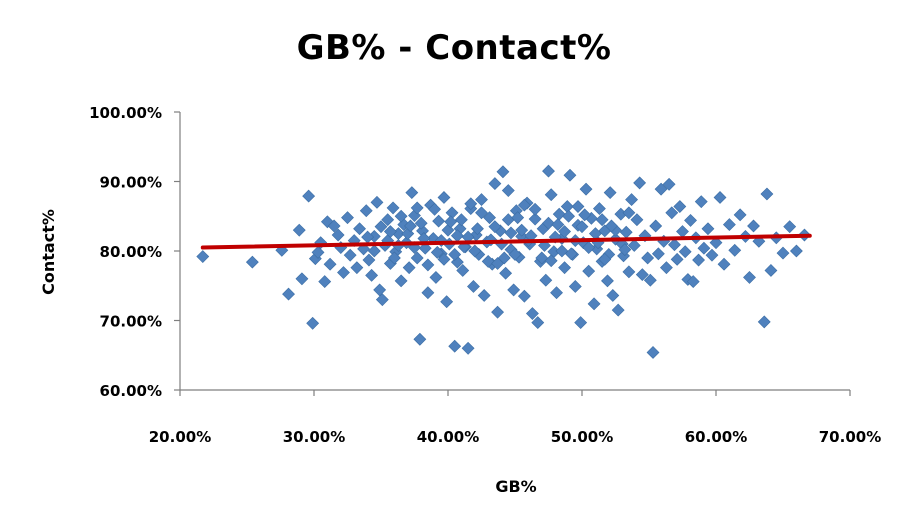 The width and height of the screenshot is (908, 527). Describe the element at coordinates (180, 437) in the screenshot. I see `x-tick-label: 20.00%` at that location.